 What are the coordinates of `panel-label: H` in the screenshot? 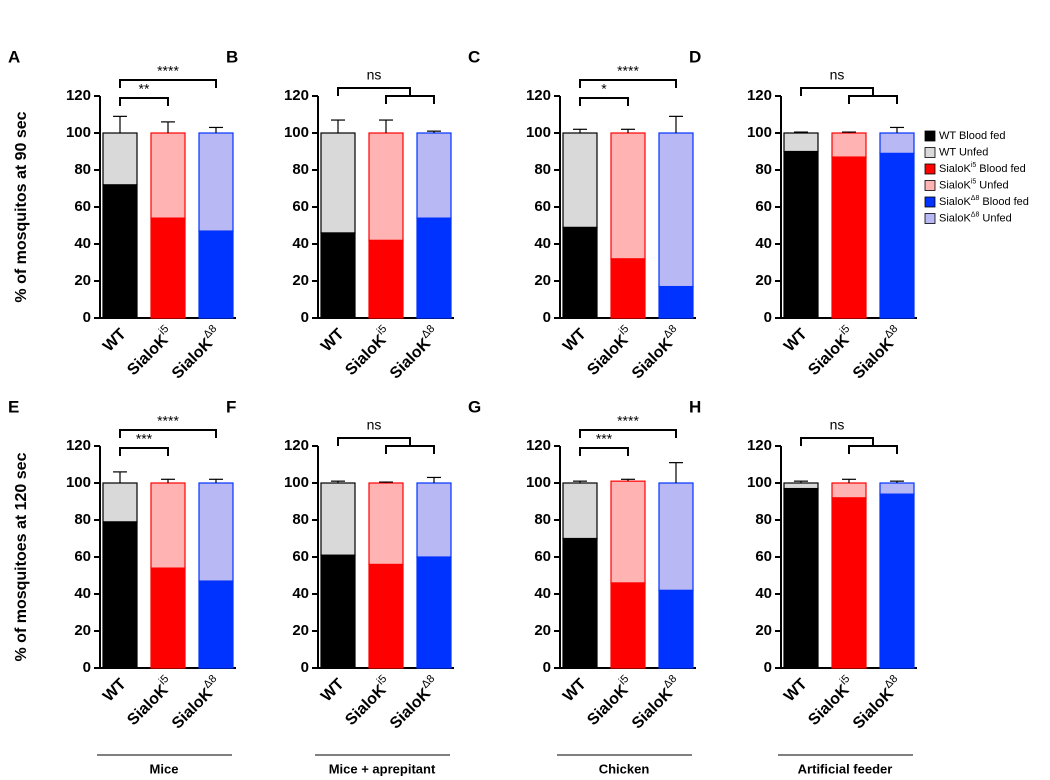 It's located at (695, 406).